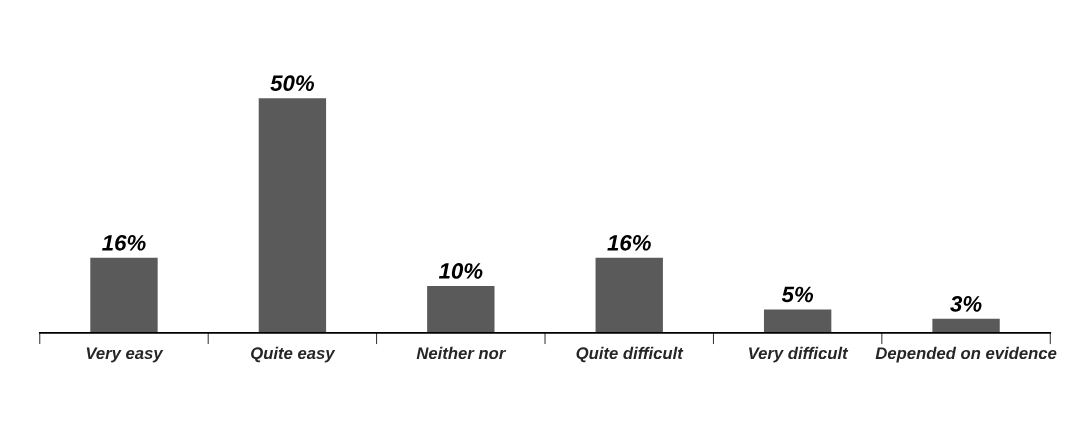 The width and height of the screenshot is (1075, 422). I want to click on x-tick-label: Very difficult, so click(799, 354).